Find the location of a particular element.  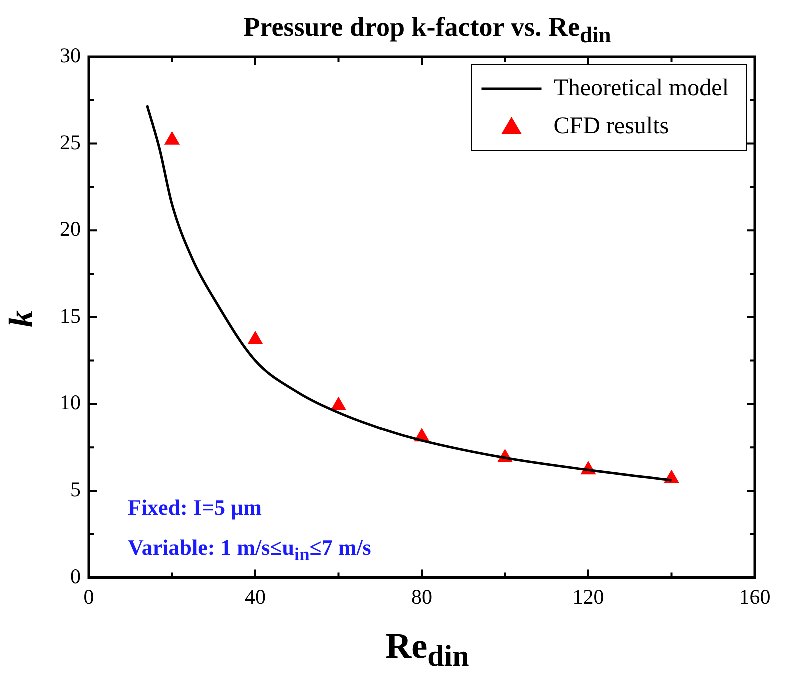

y-tick-label: 15 is located at coordinates (70, 316).